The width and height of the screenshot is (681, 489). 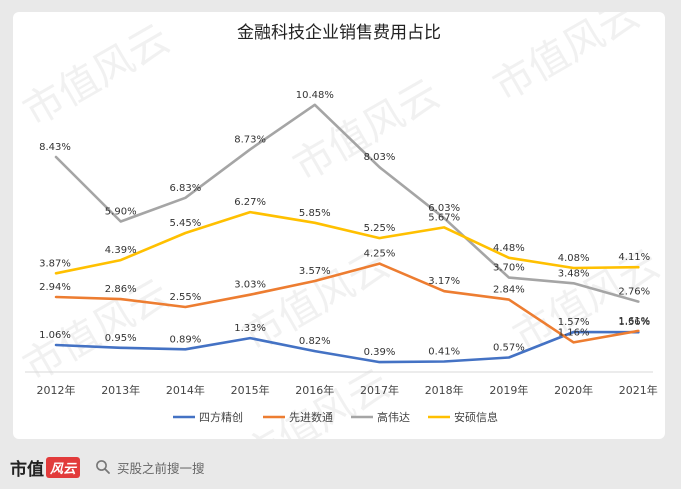 What do you see at coordinates (55, 287) in the screenshot?
I see `data-label: 2.94%` at bounding box center [55, 287].